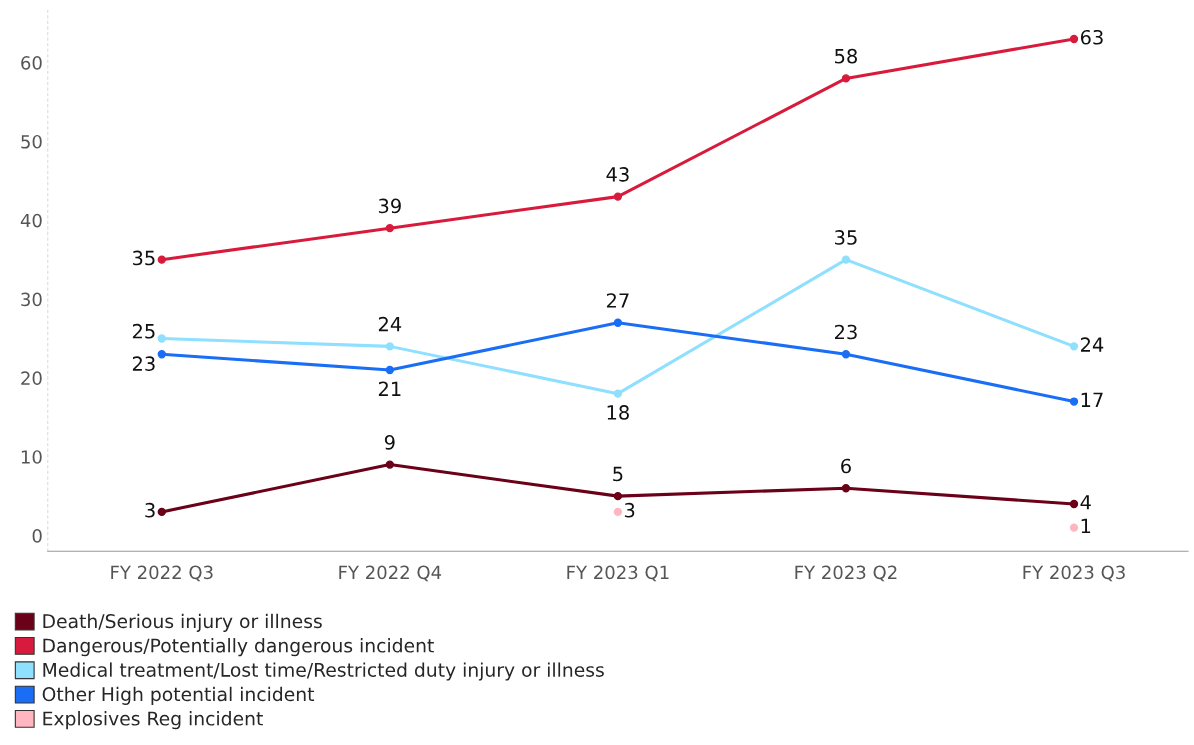 This screenshot has width=1194, height=745. Describe the element at coordinates (389, 388) in the screenshot. I see `data-label: 21` at that location.